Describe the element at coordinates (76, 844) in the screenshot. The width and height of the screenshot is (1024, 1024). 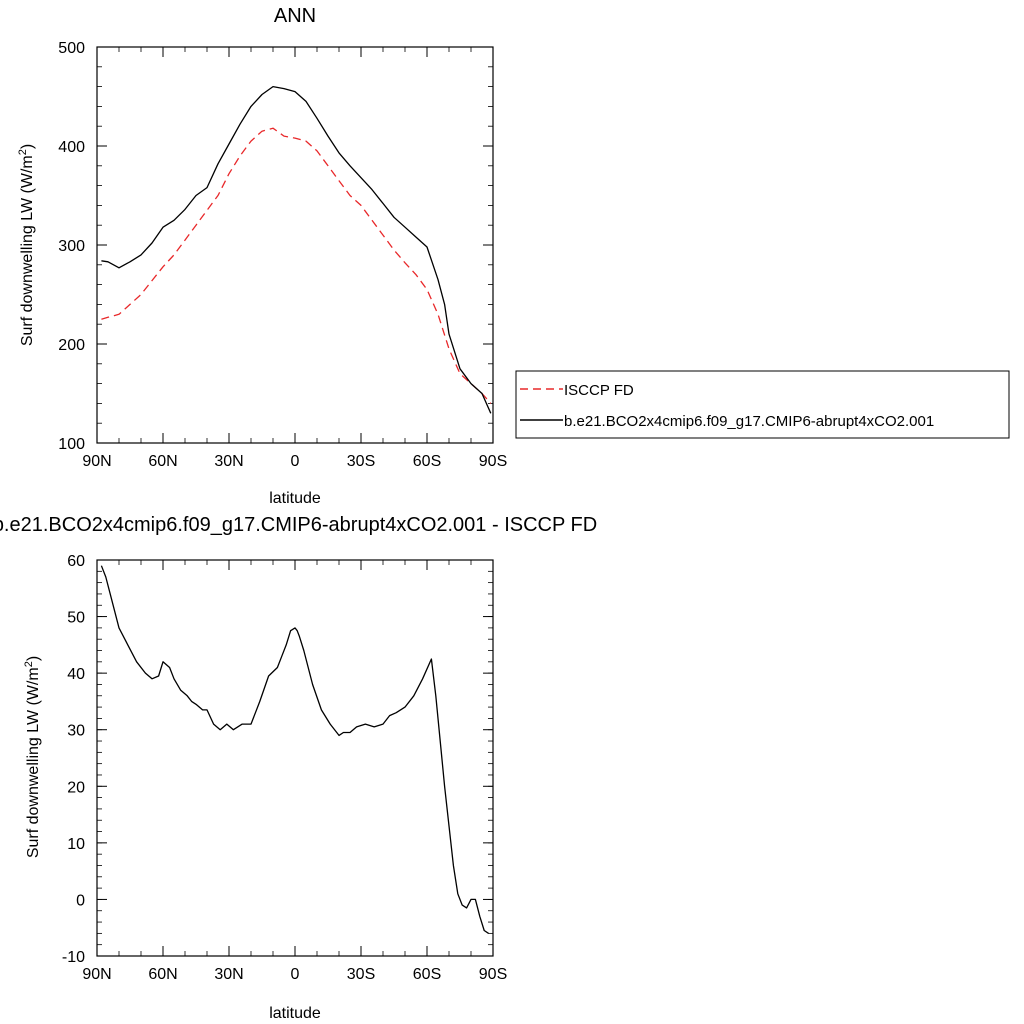
I see `bot-y-tick-label: 10` at that location.